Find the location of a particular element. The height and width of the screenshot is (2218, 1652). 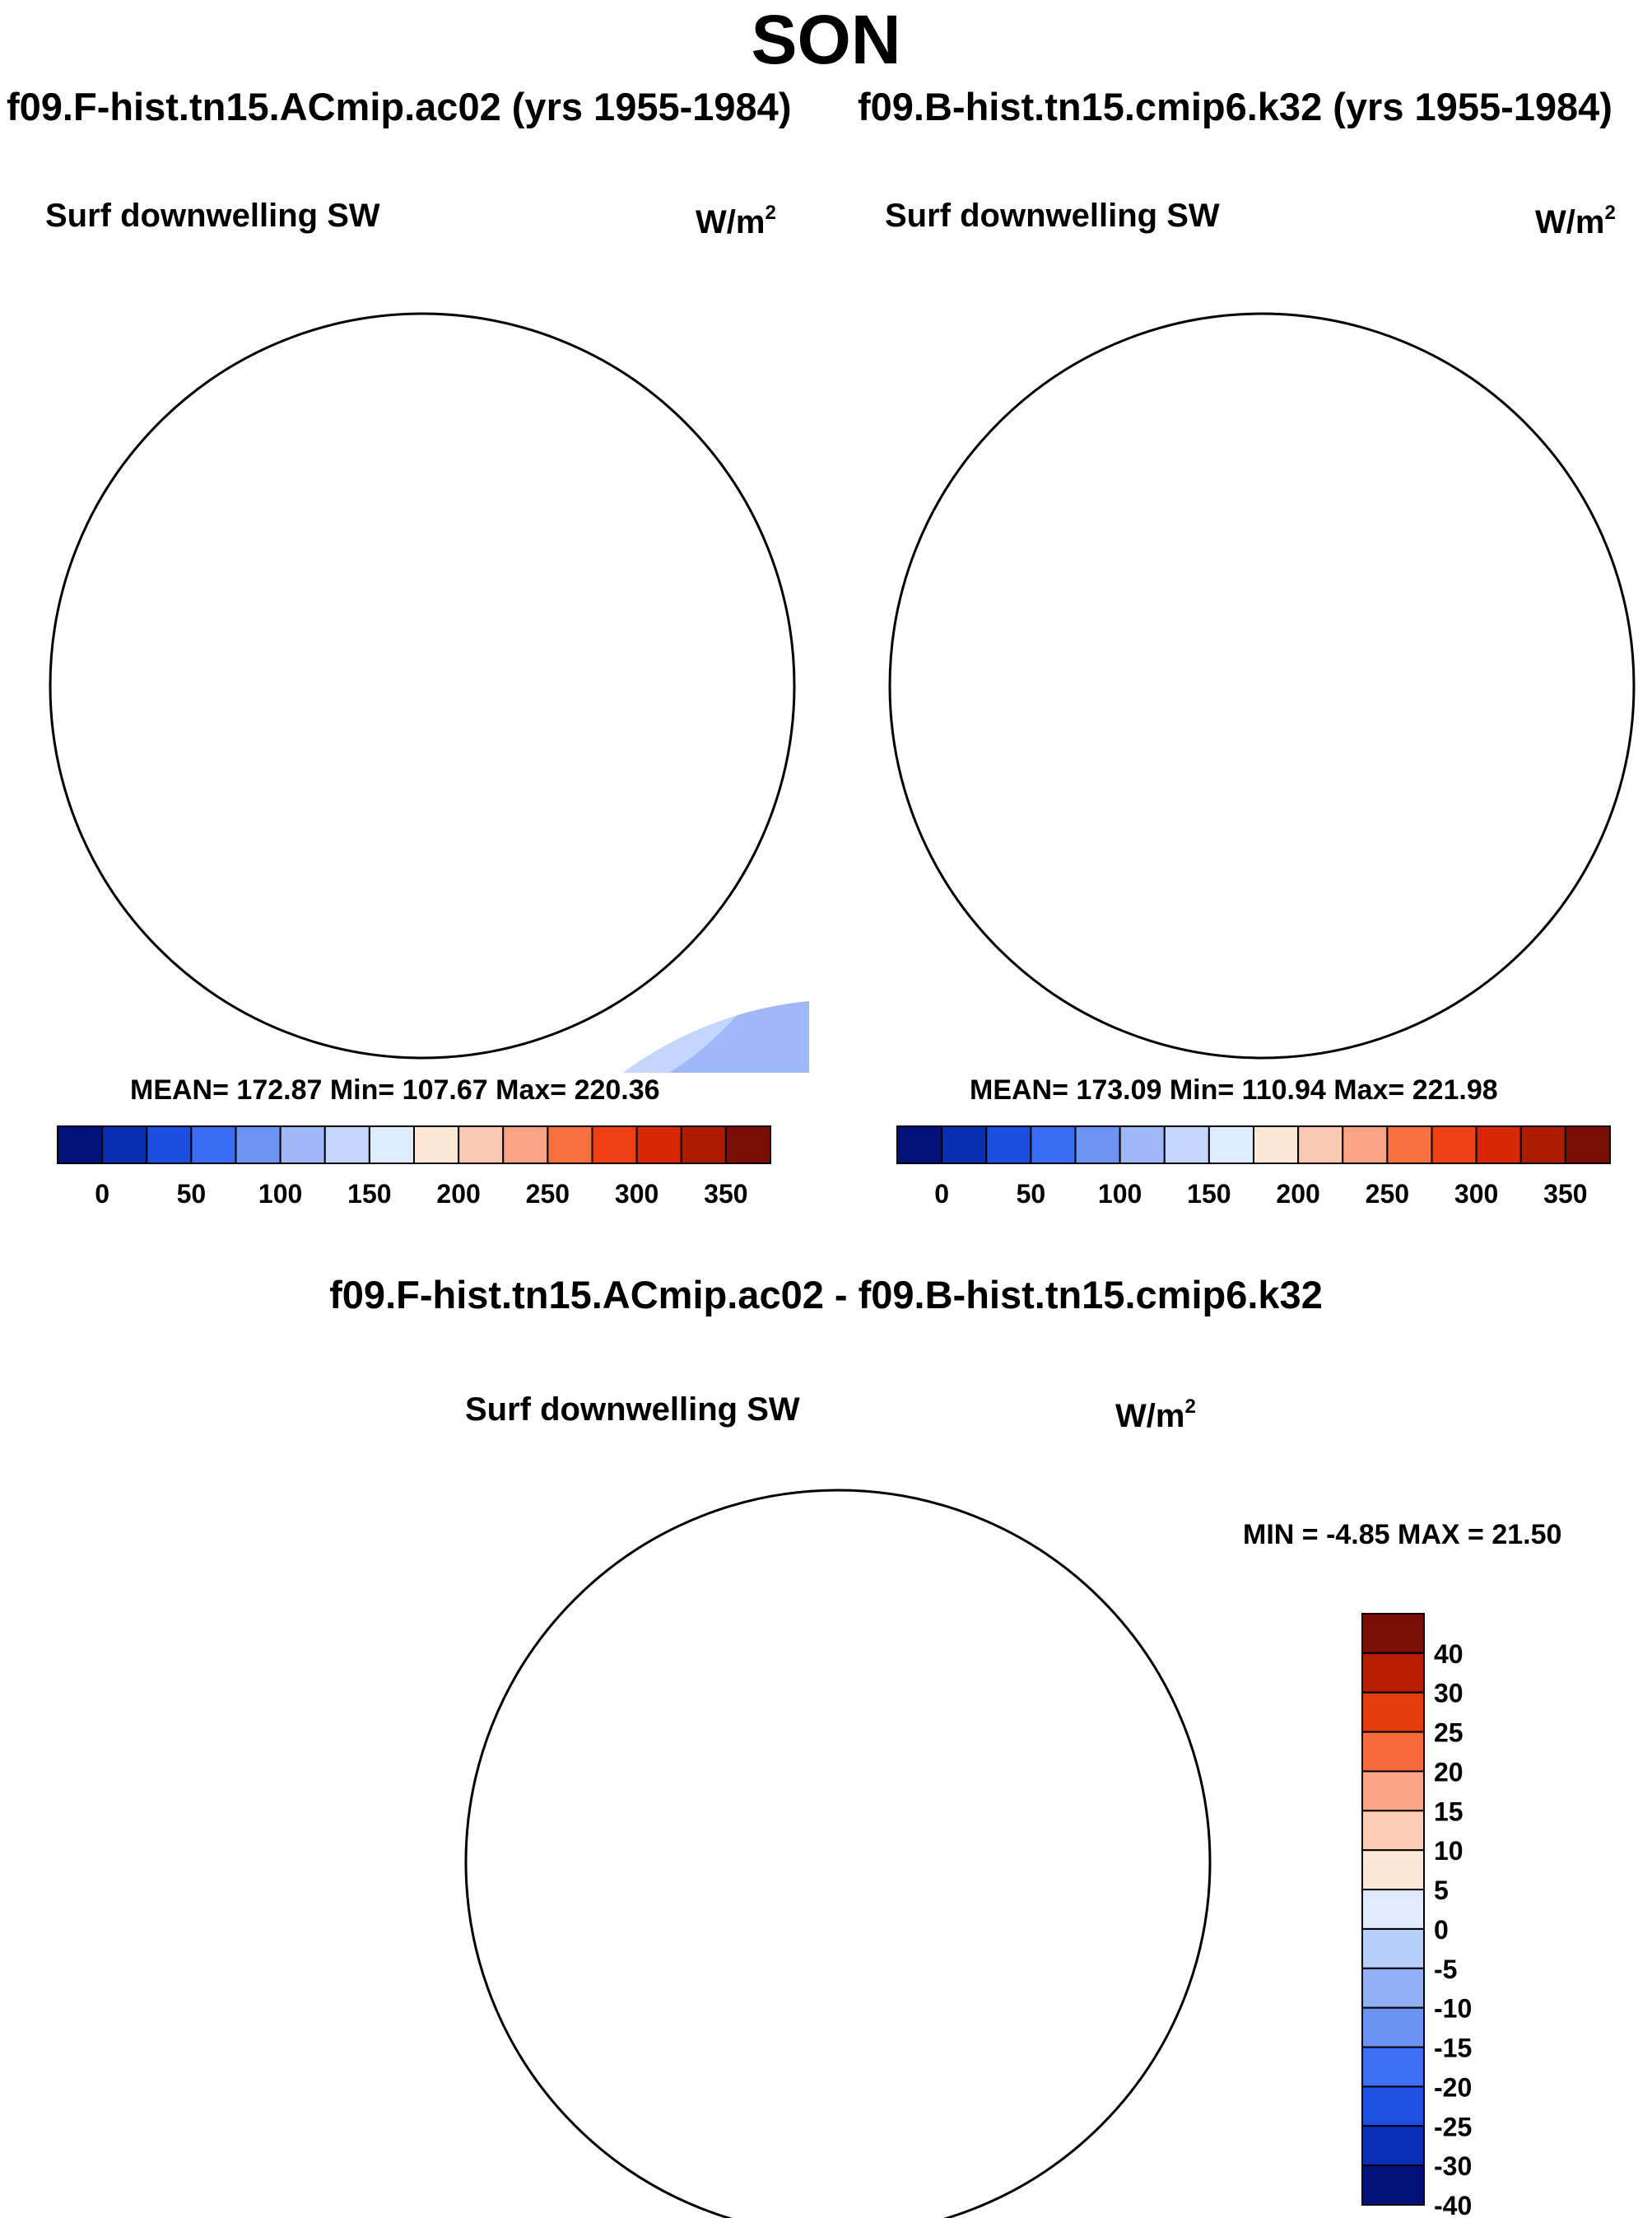

right-colorbar-tick-label: 350 is located at coordinates (1565, 1194).